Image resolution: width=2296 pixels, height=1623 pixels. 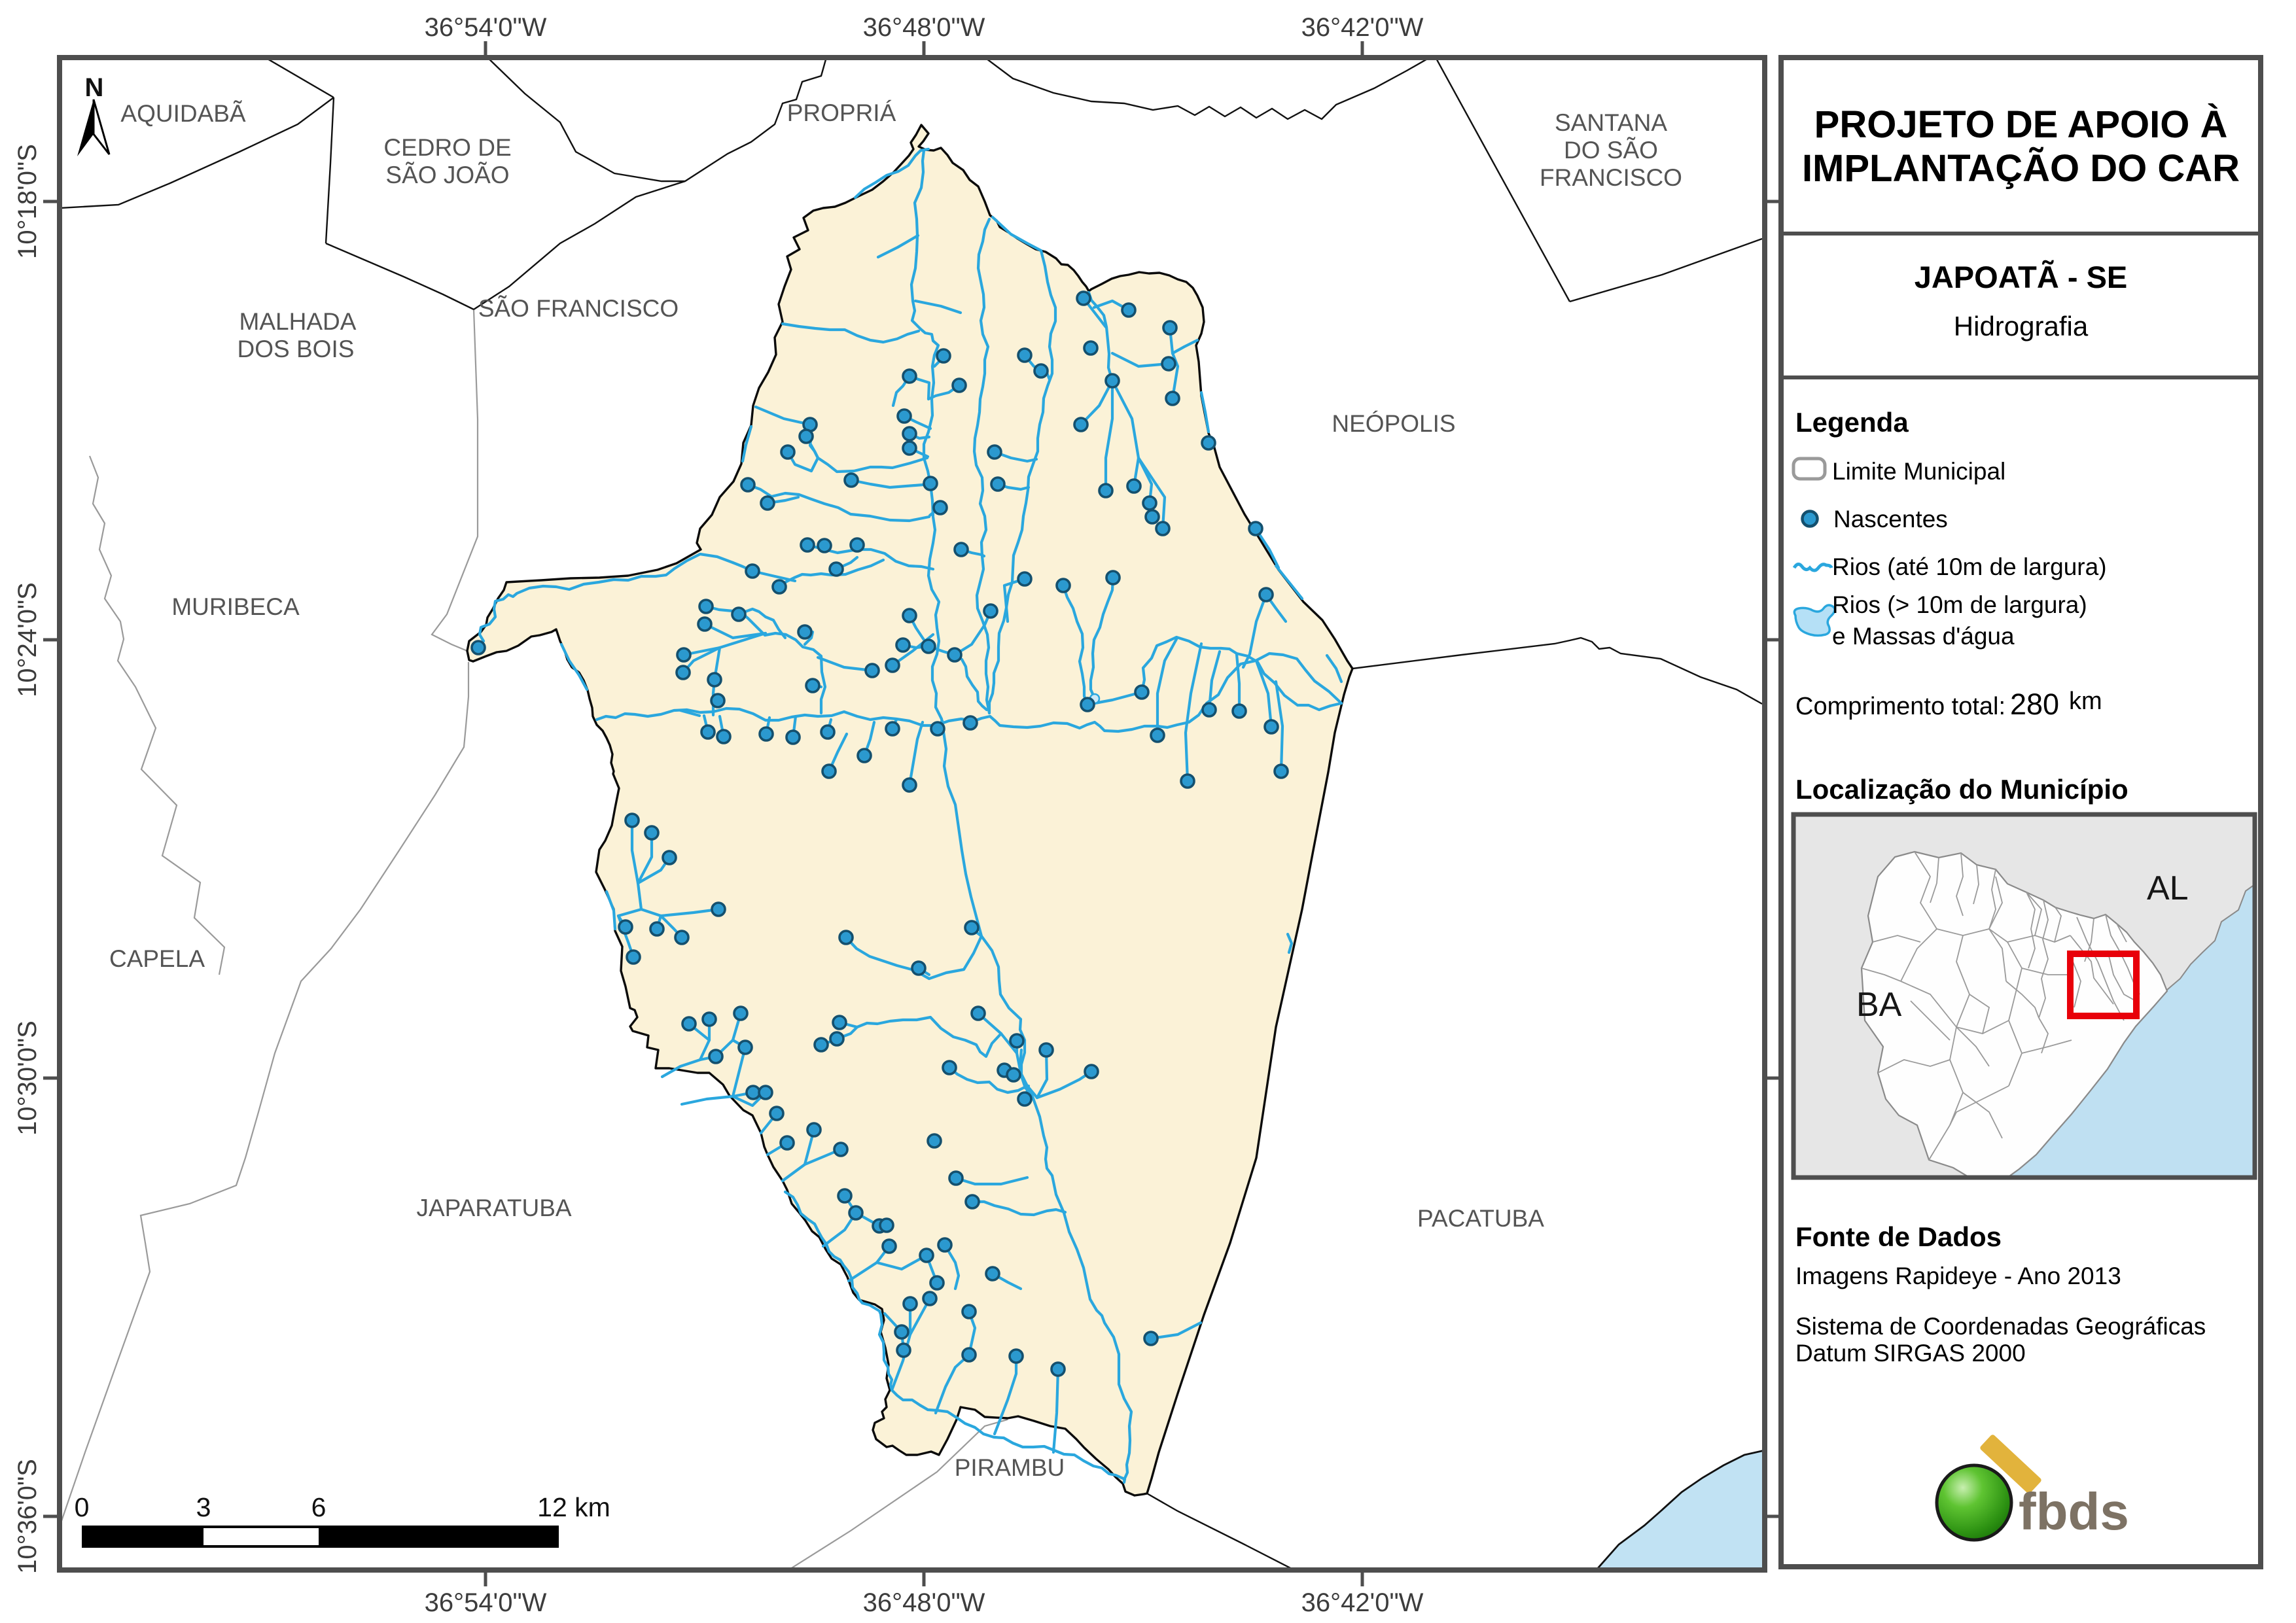 I want to click on svg-text:Sistema de Coordenadas Geográf: Sistema de Coordenadas Geográficas, so click(x=2001, y=1326).